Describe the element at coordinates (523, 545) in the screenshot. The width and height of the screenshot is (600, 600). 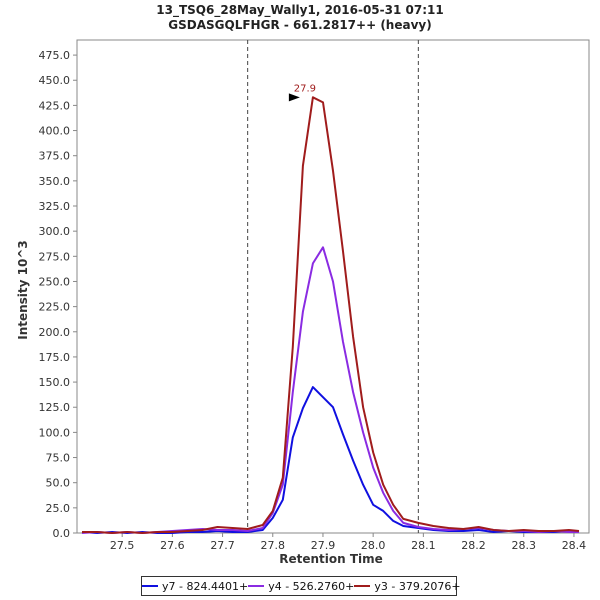
I see `x-tick-label: 28.3` at that location.